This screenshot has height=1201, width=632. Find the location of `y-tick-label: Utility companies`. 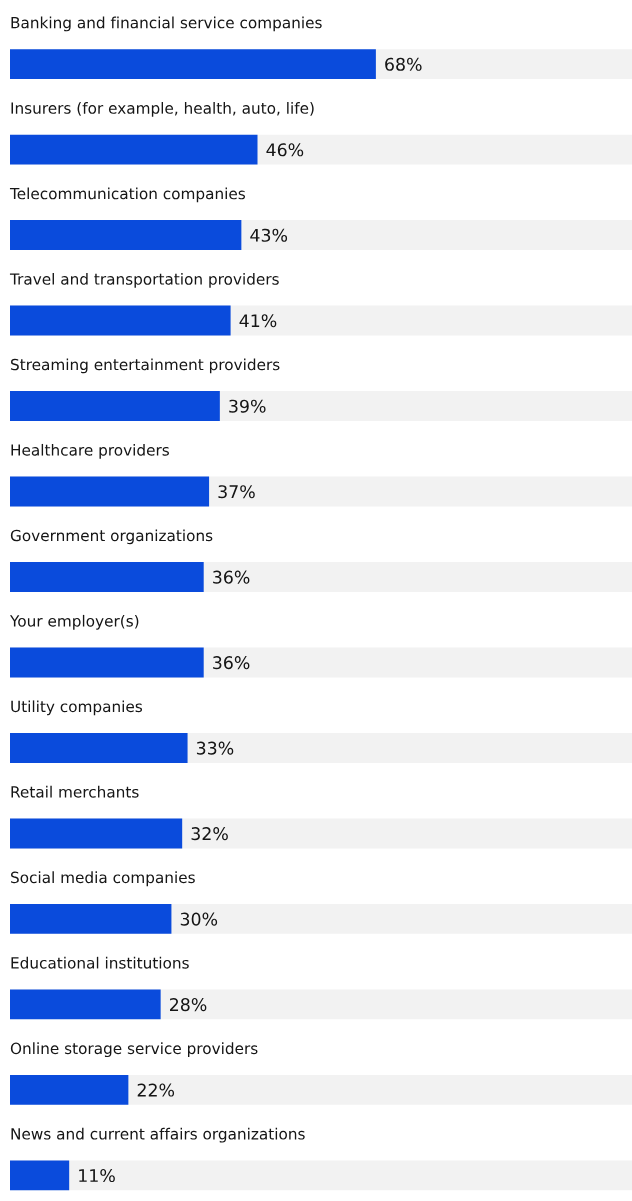

y-tick-label: Utility companies is located at coordinates (77, 708).